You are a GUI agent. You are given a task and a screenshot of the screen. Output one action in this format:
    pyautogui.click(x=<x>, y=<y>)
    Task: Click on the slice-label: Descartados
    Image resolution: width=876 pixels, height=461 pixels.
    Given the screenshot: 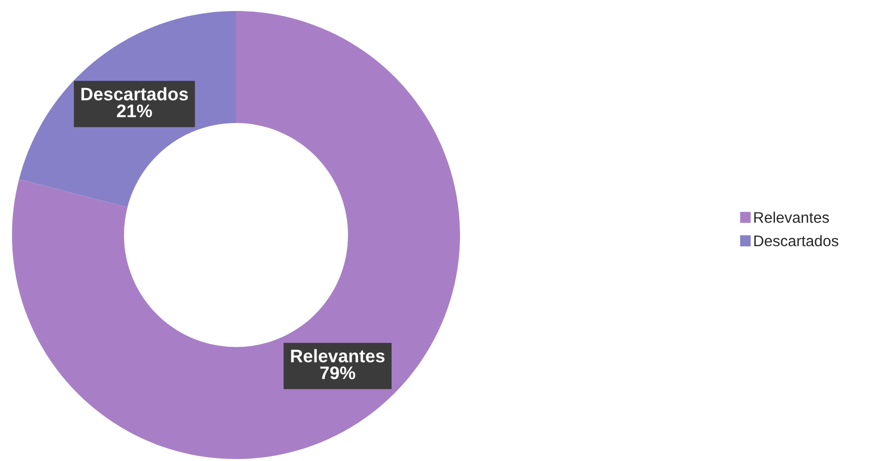 What is the action you would take?
    pyautogui.click(x=134, y=93)
    